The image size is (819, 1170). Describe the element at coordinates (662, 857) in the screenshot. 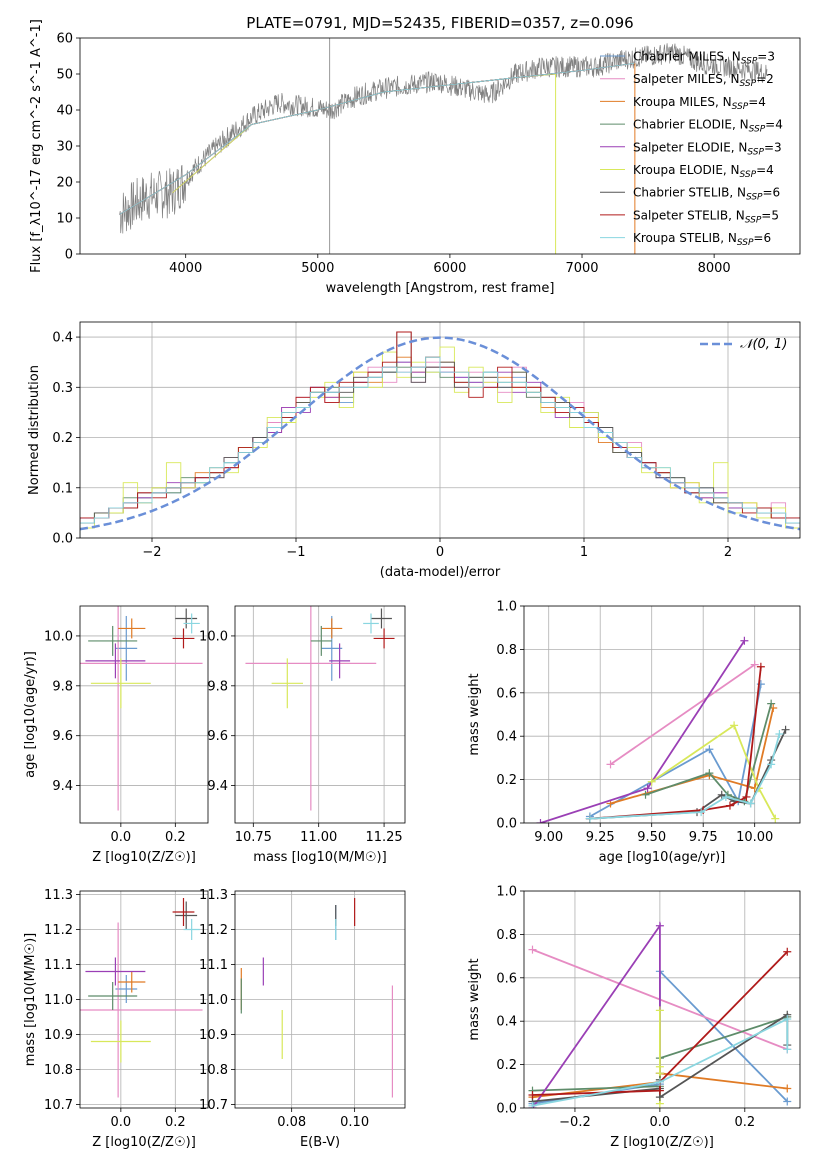

I see `x-axis-label: age [log10(age/yr)]` at that location.